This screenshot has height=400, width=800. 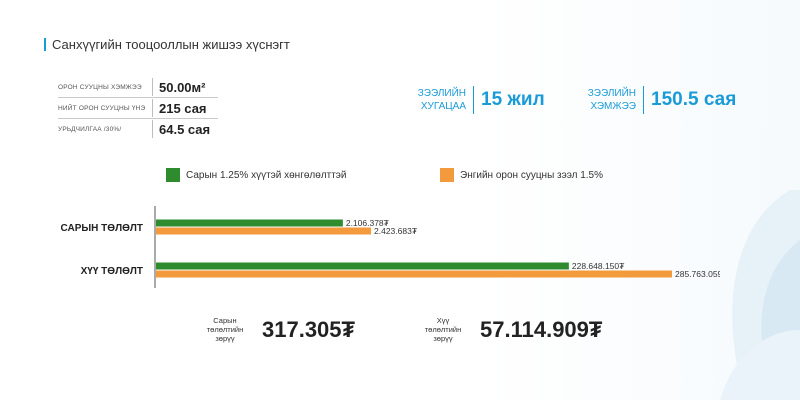 What do you see at coordinates (601, 100) in the screenshot?
I see `loan-amount-label: ЗЭЭЛИЙН ХЭМЖЭЭ` at bounding box center [601, 100].